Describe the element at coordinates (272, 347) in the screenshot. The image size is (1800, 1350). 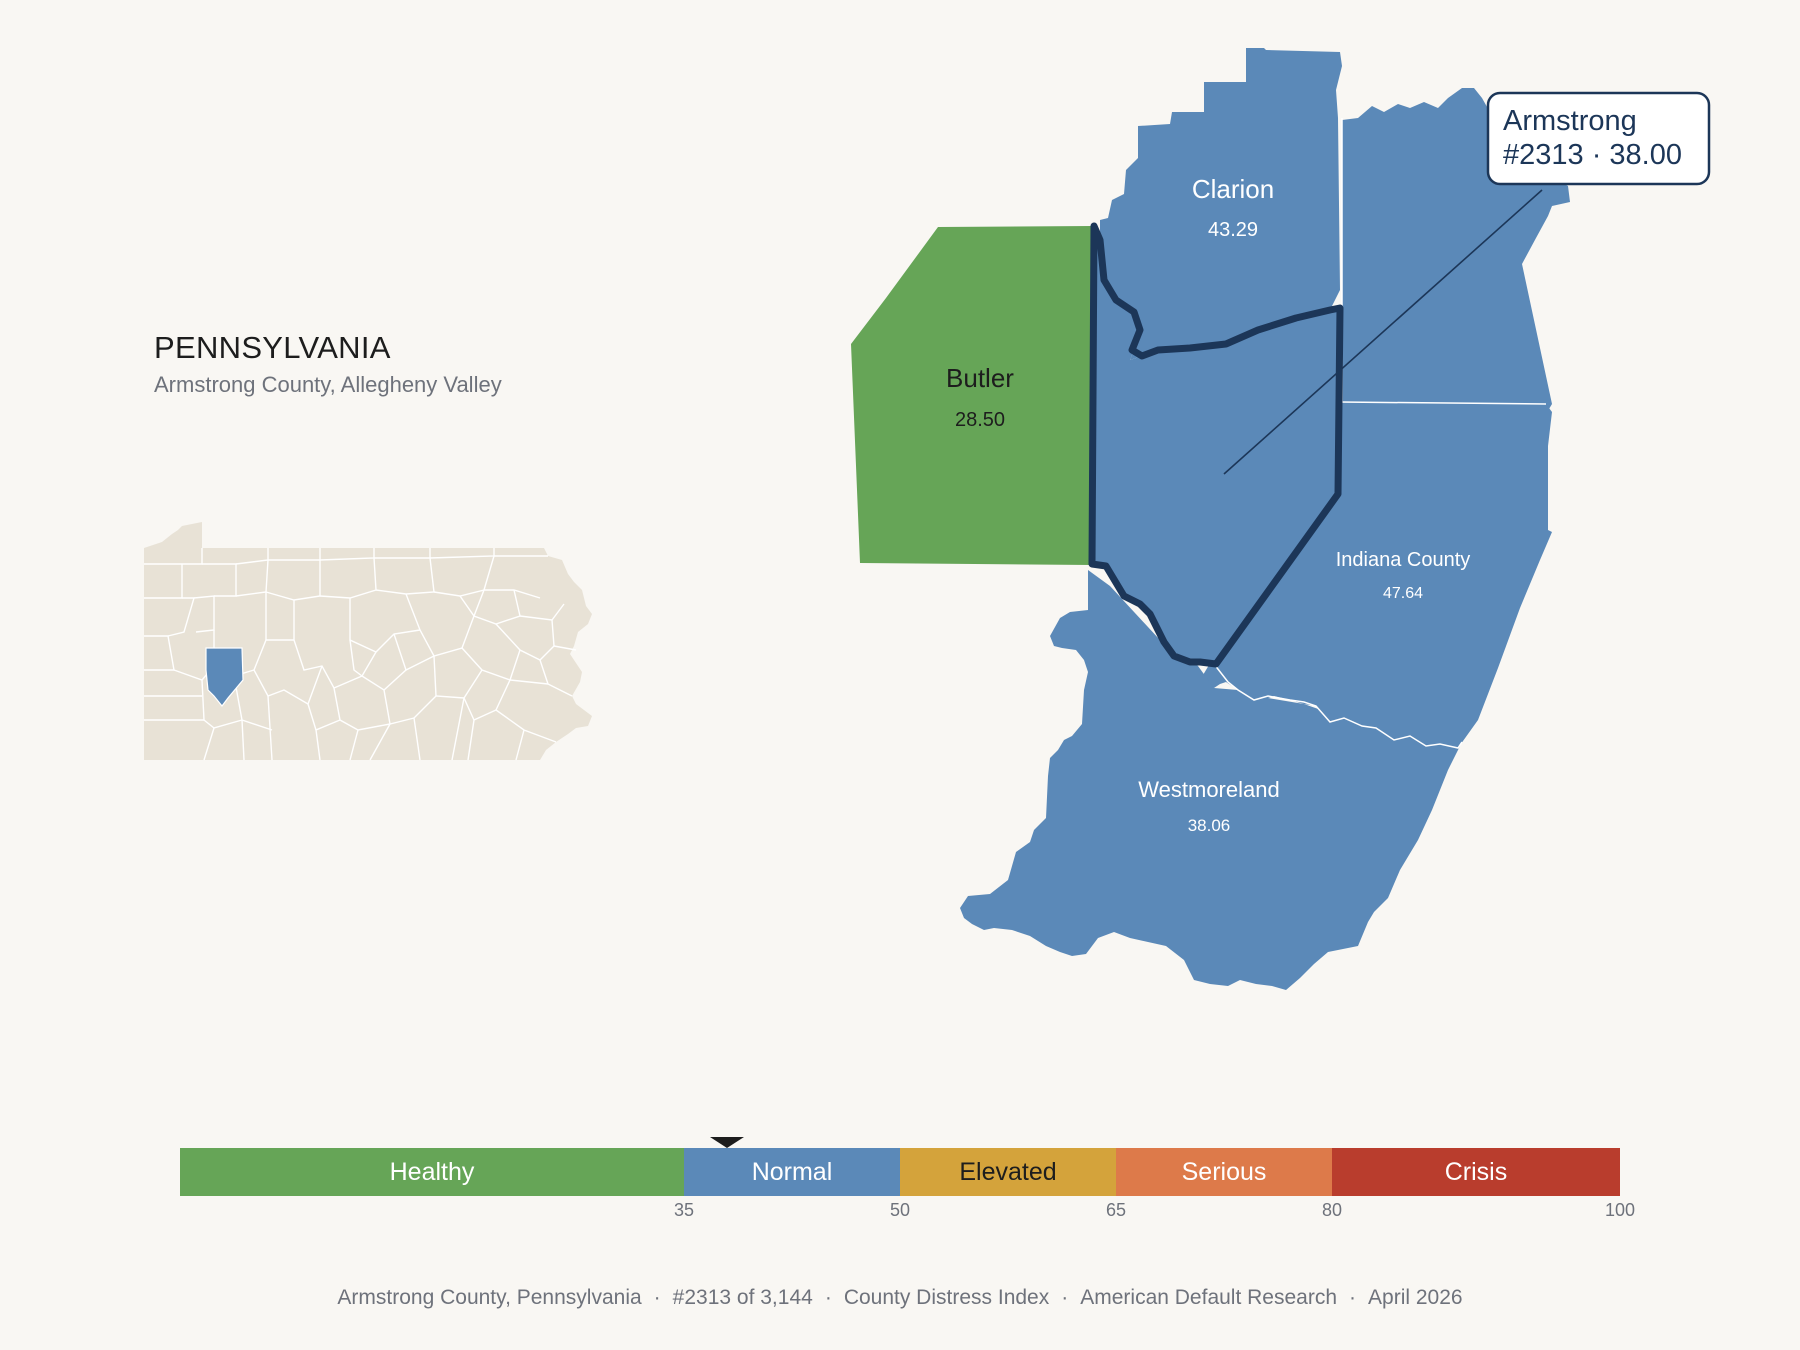
I see `state-title: PENNSYLVANIA` at that location.